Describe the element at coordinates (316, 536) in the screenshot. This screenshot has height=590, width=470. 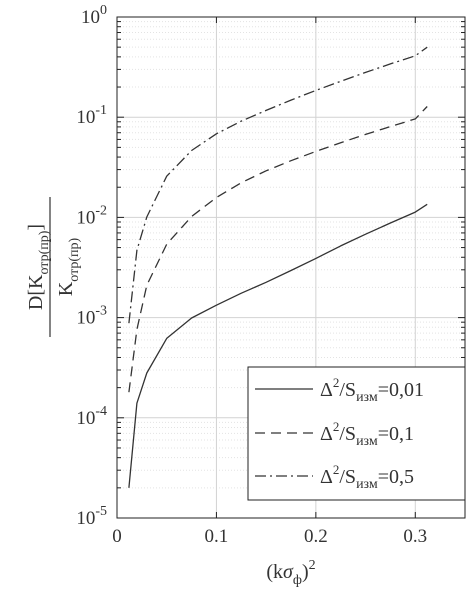
I see `tick-label-x: 0.2` at that location.